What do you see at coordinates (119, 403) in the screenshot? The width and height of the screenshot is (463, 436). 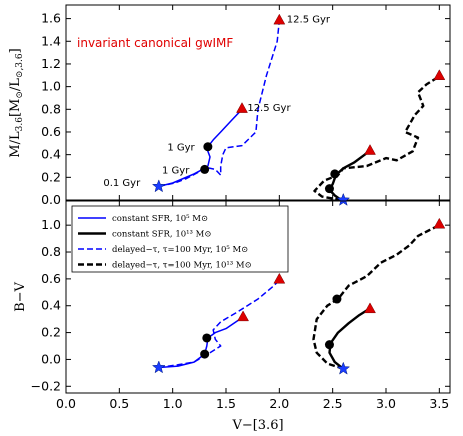 I see `x-tick-label: 0.5` at bounding box center [119, 403].